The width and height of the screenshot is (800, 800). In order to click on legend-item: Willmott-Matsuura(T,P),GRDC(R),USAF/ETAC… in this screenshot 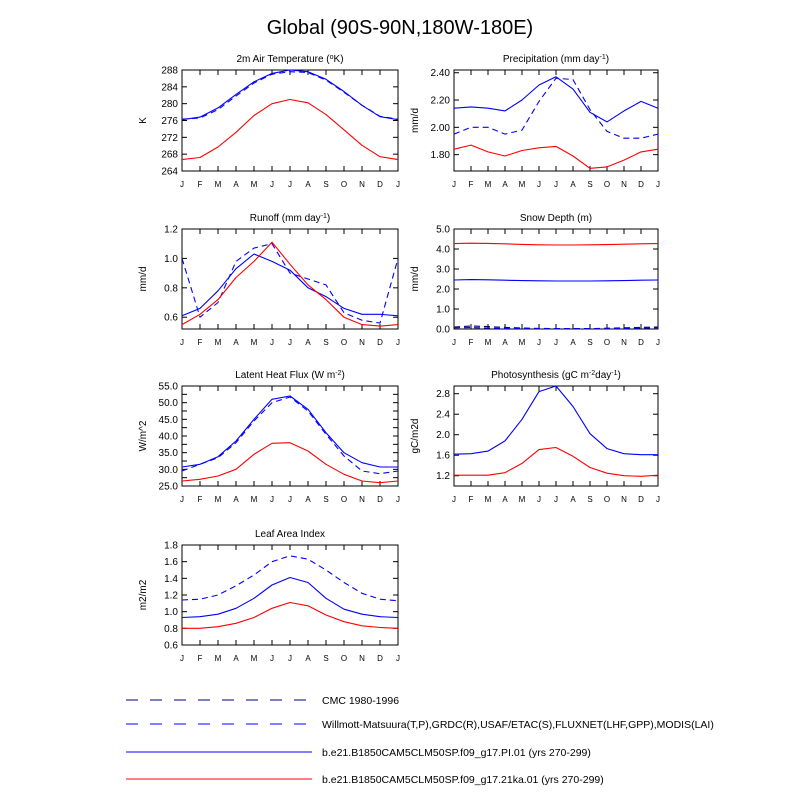, I will do `click(420, 725)`.